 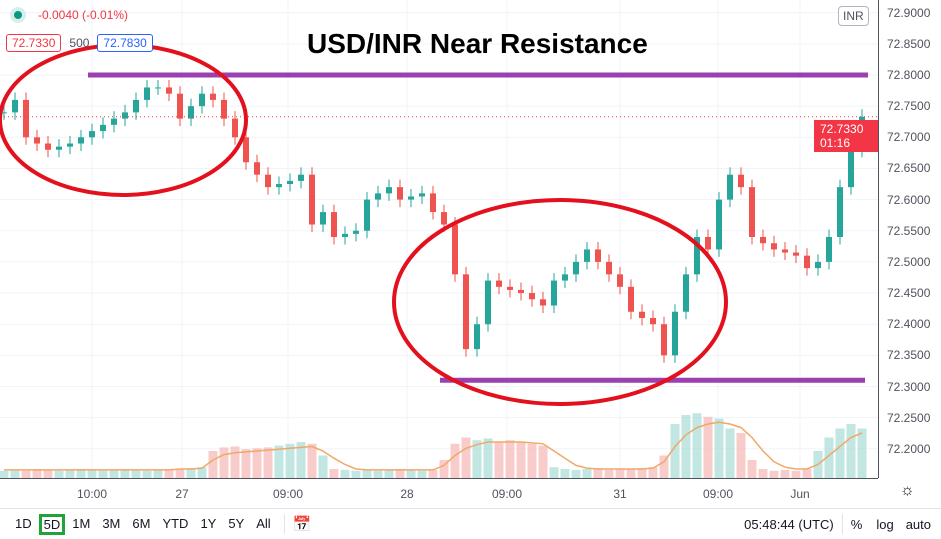 I want to click on range-1y: 1Y, so click(x=208, y=523).